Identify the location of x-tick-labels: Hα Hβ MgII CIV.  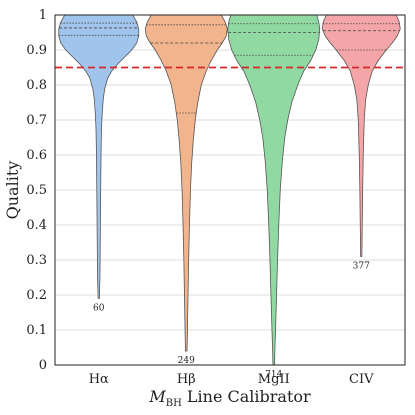
(231, 379).